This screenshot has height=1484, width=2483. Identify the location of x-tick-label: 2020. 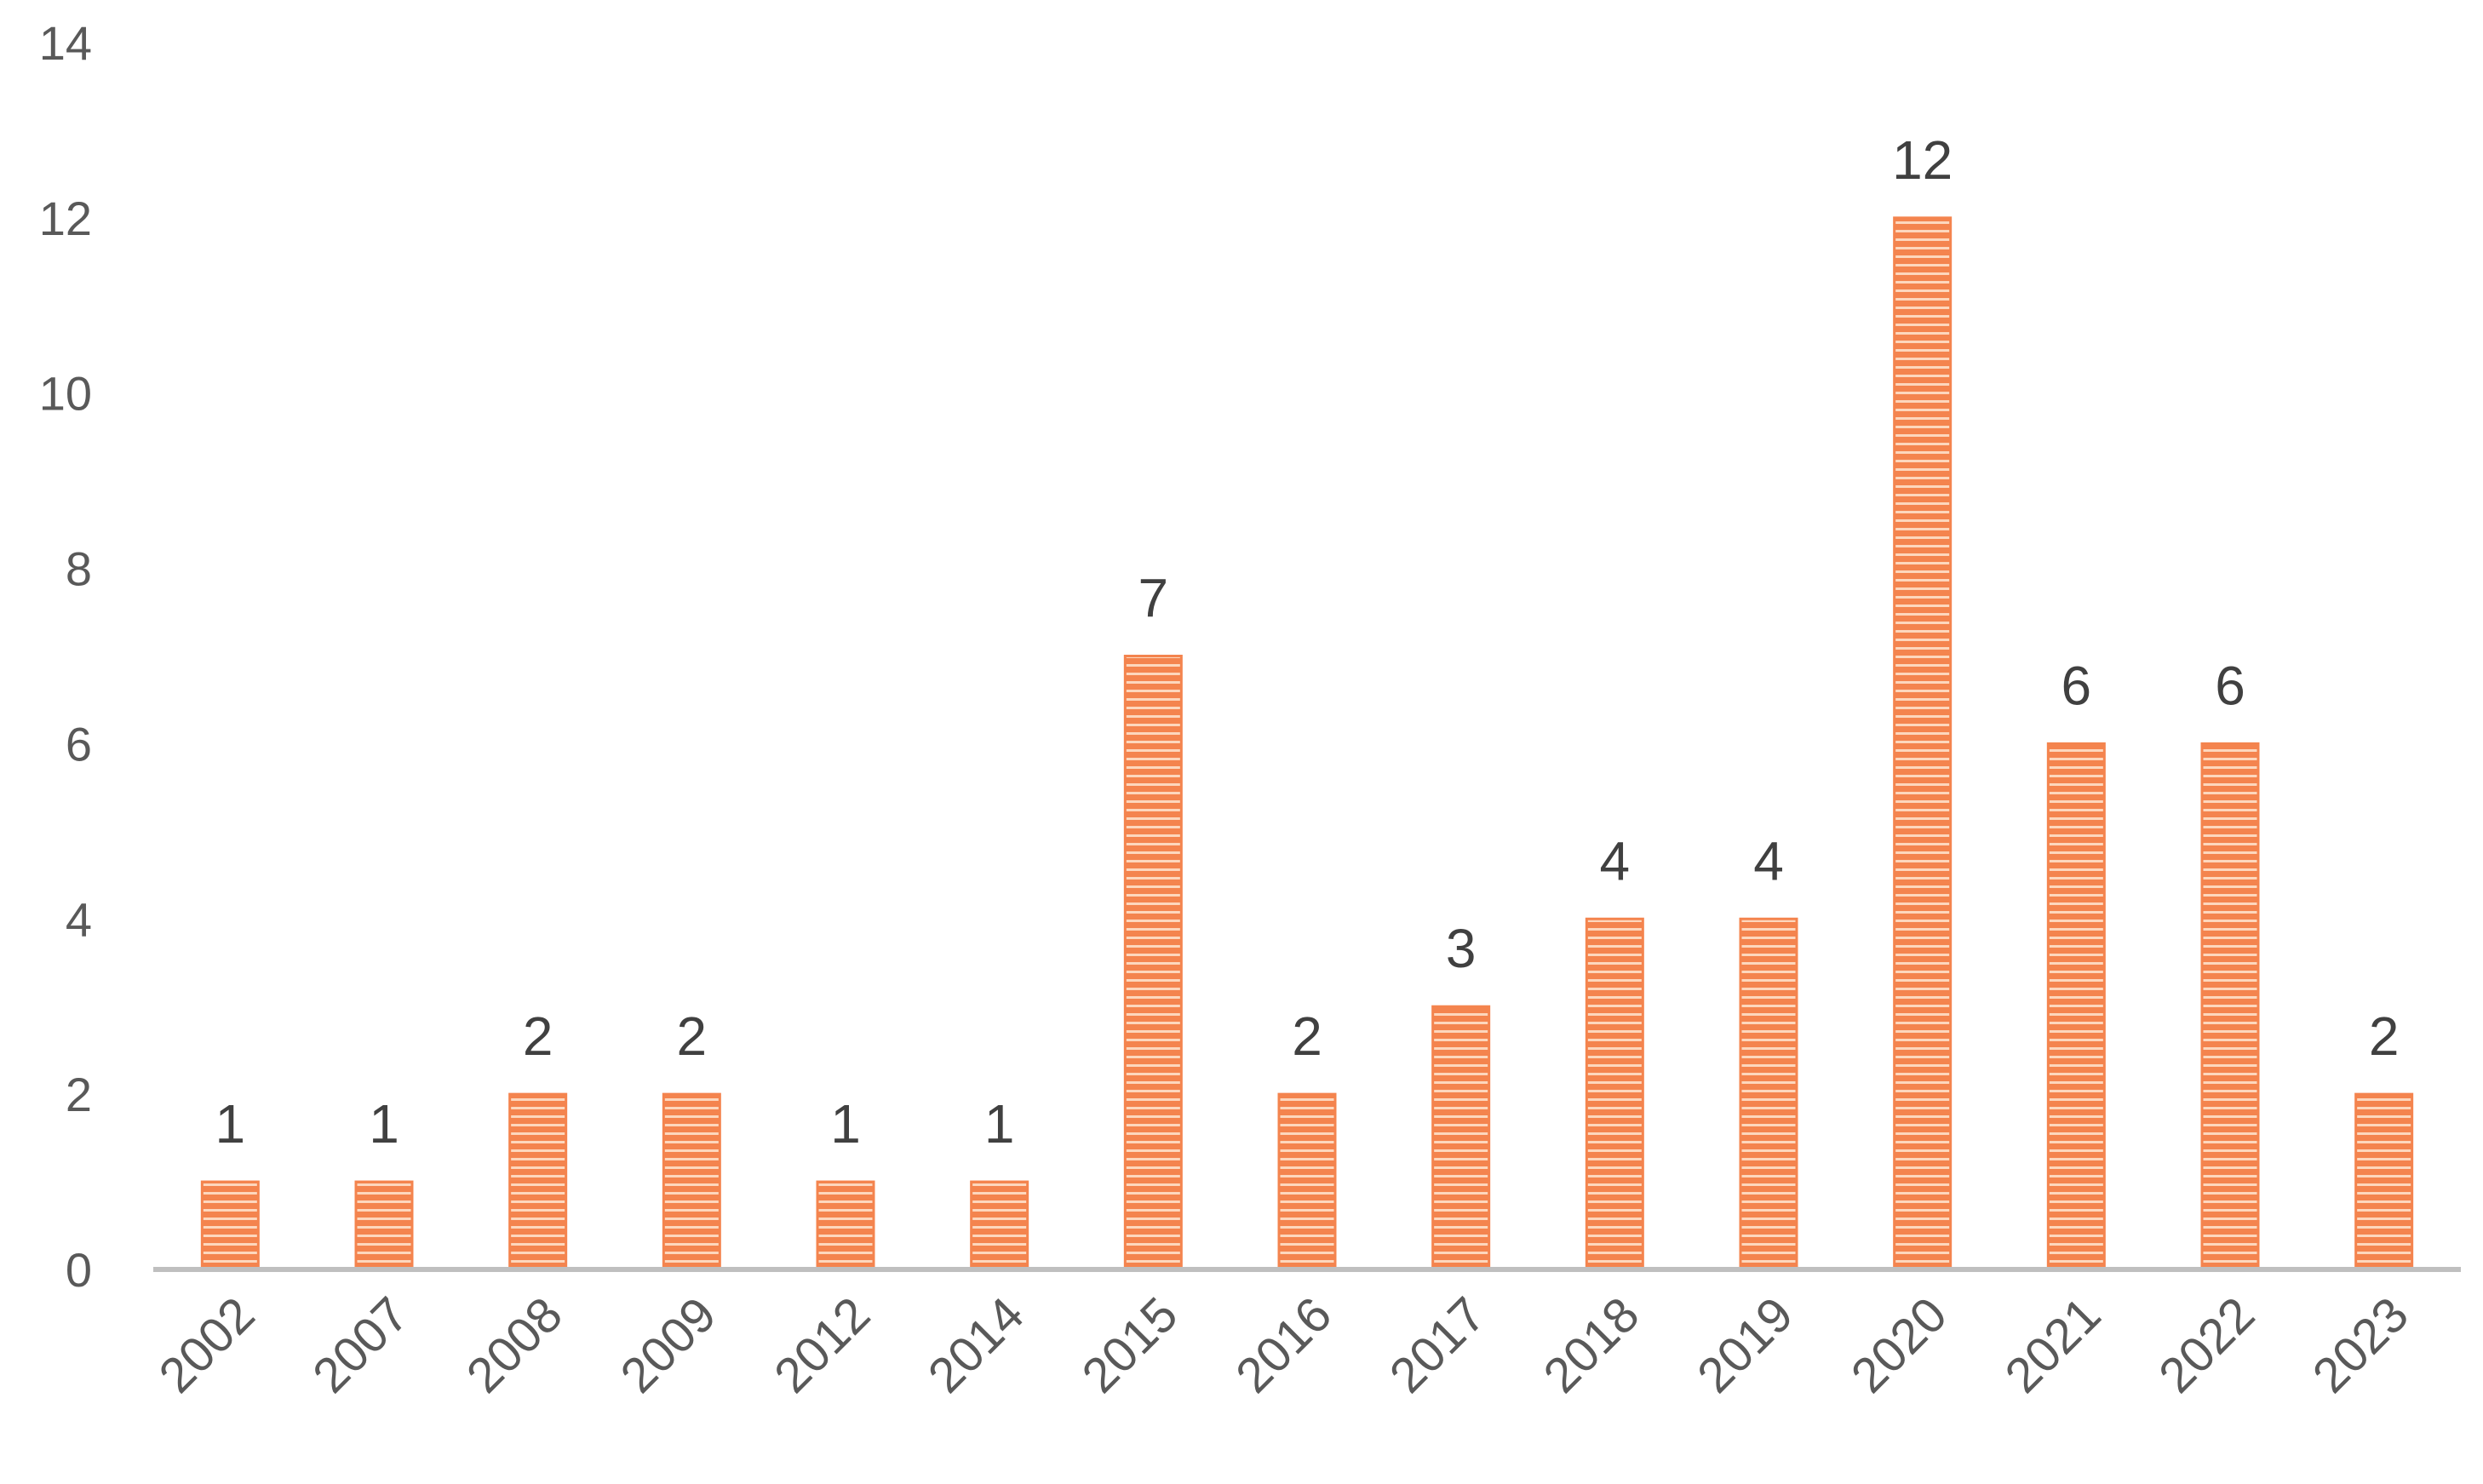
(1899, 1344).